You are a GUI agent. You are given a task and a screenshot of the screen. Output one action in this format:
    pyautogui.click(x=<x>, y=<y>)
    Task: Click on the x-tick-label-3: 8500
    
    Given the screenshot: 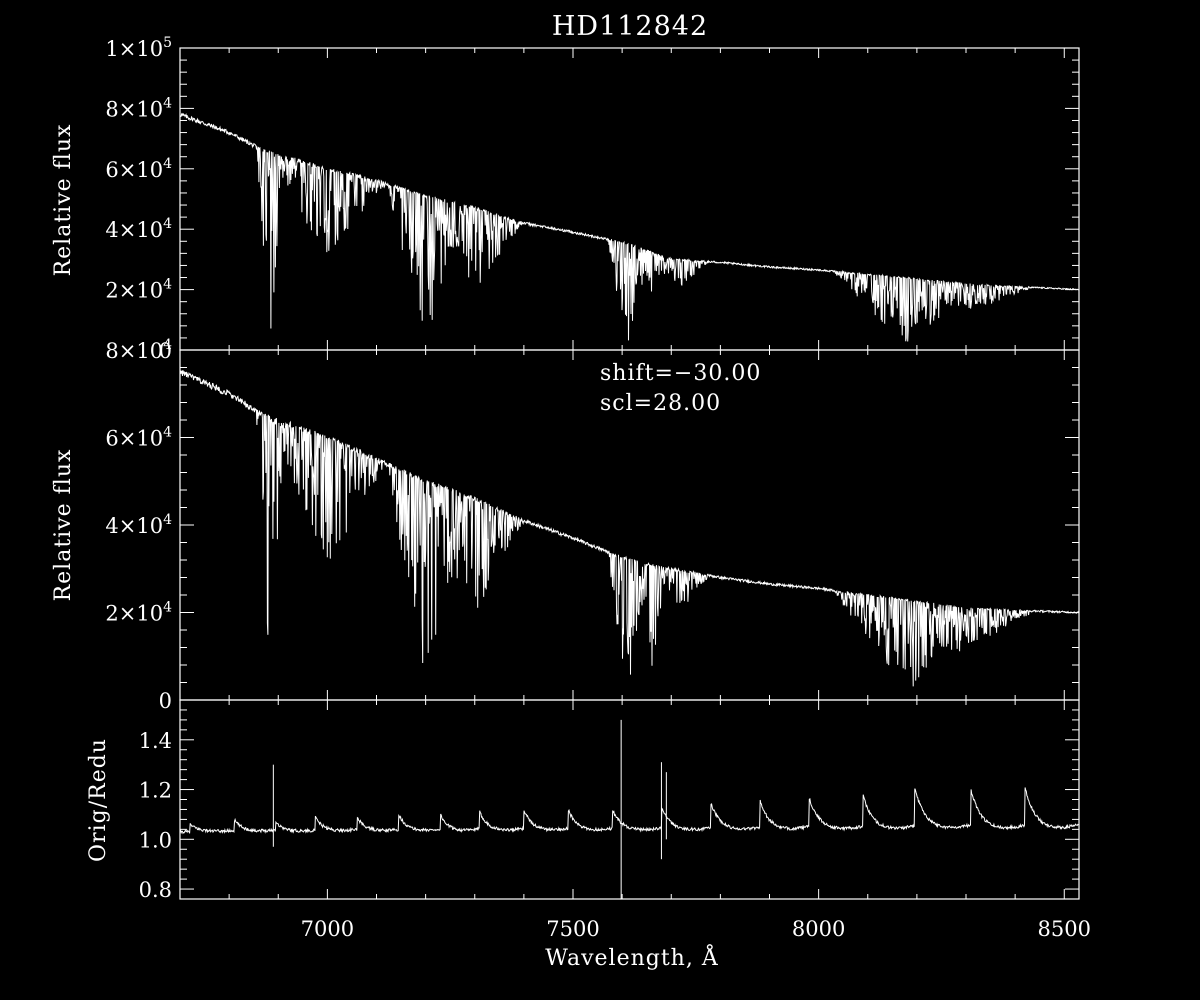 What is the action you would take?
    pyautogui.click(x=1064, y=929)
    